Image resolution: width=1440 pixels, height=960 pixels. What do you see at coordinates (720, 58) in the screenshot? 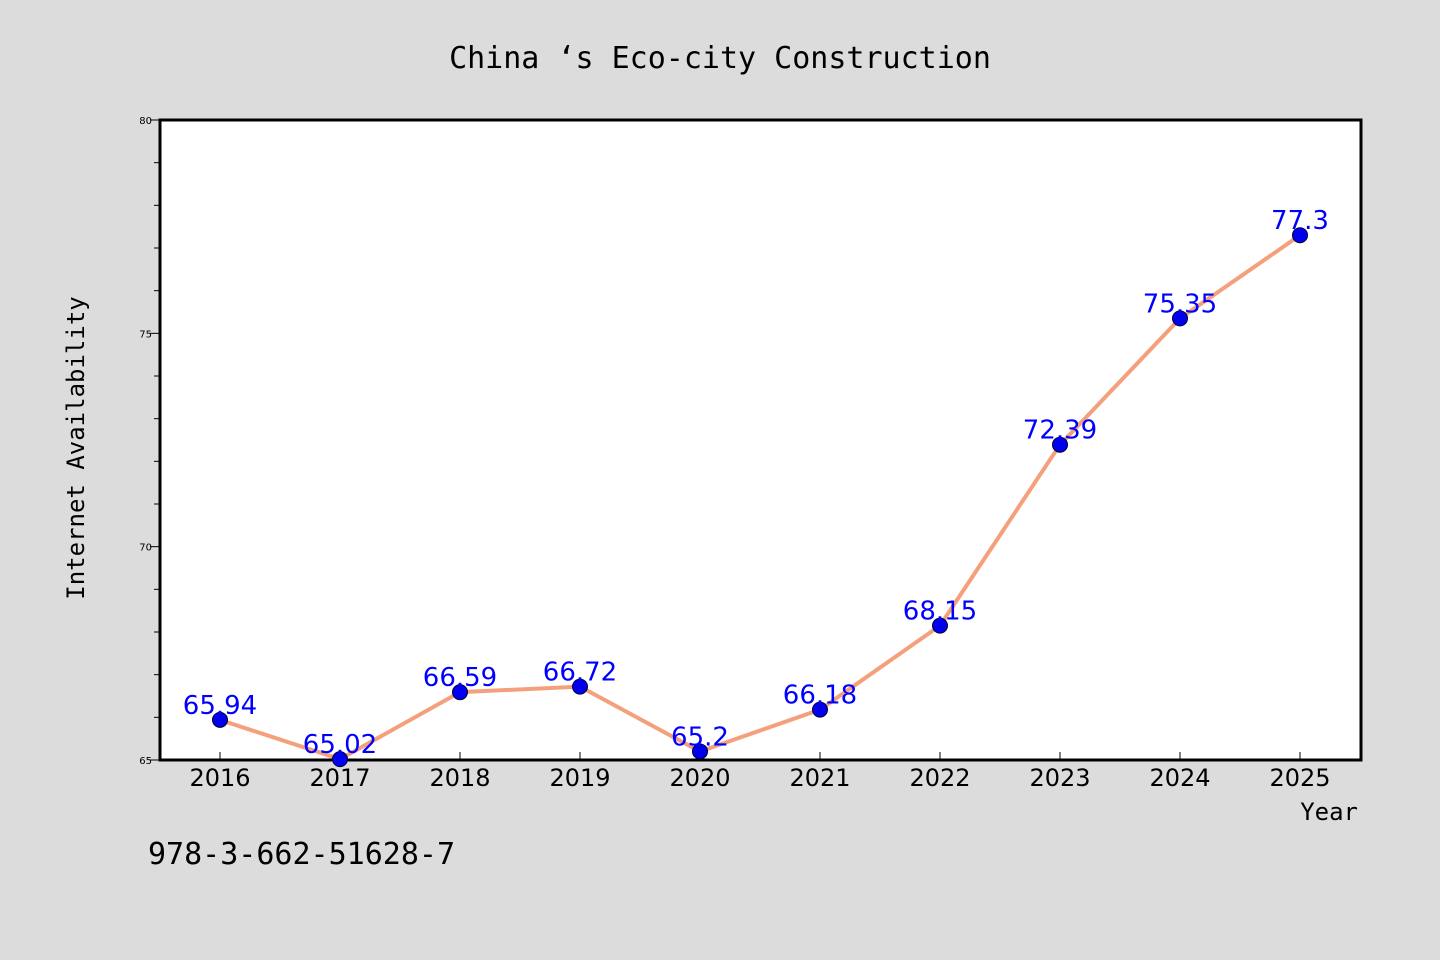
I see `chart-title: China ‘s Eco-city Construction` at bounding box center [720, 58].